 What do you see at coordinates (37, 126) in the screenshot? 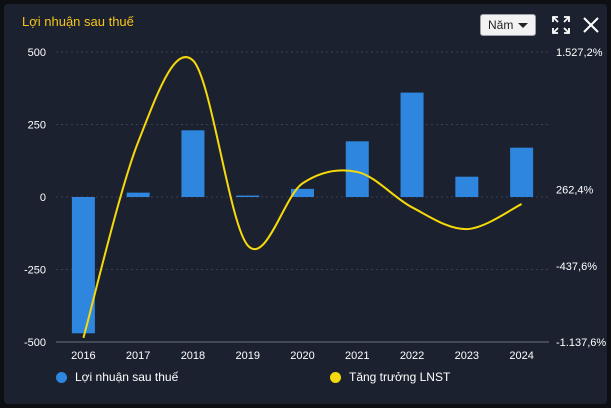
I see `y-left-tick-label: 250` at bounding box center [37, 126].